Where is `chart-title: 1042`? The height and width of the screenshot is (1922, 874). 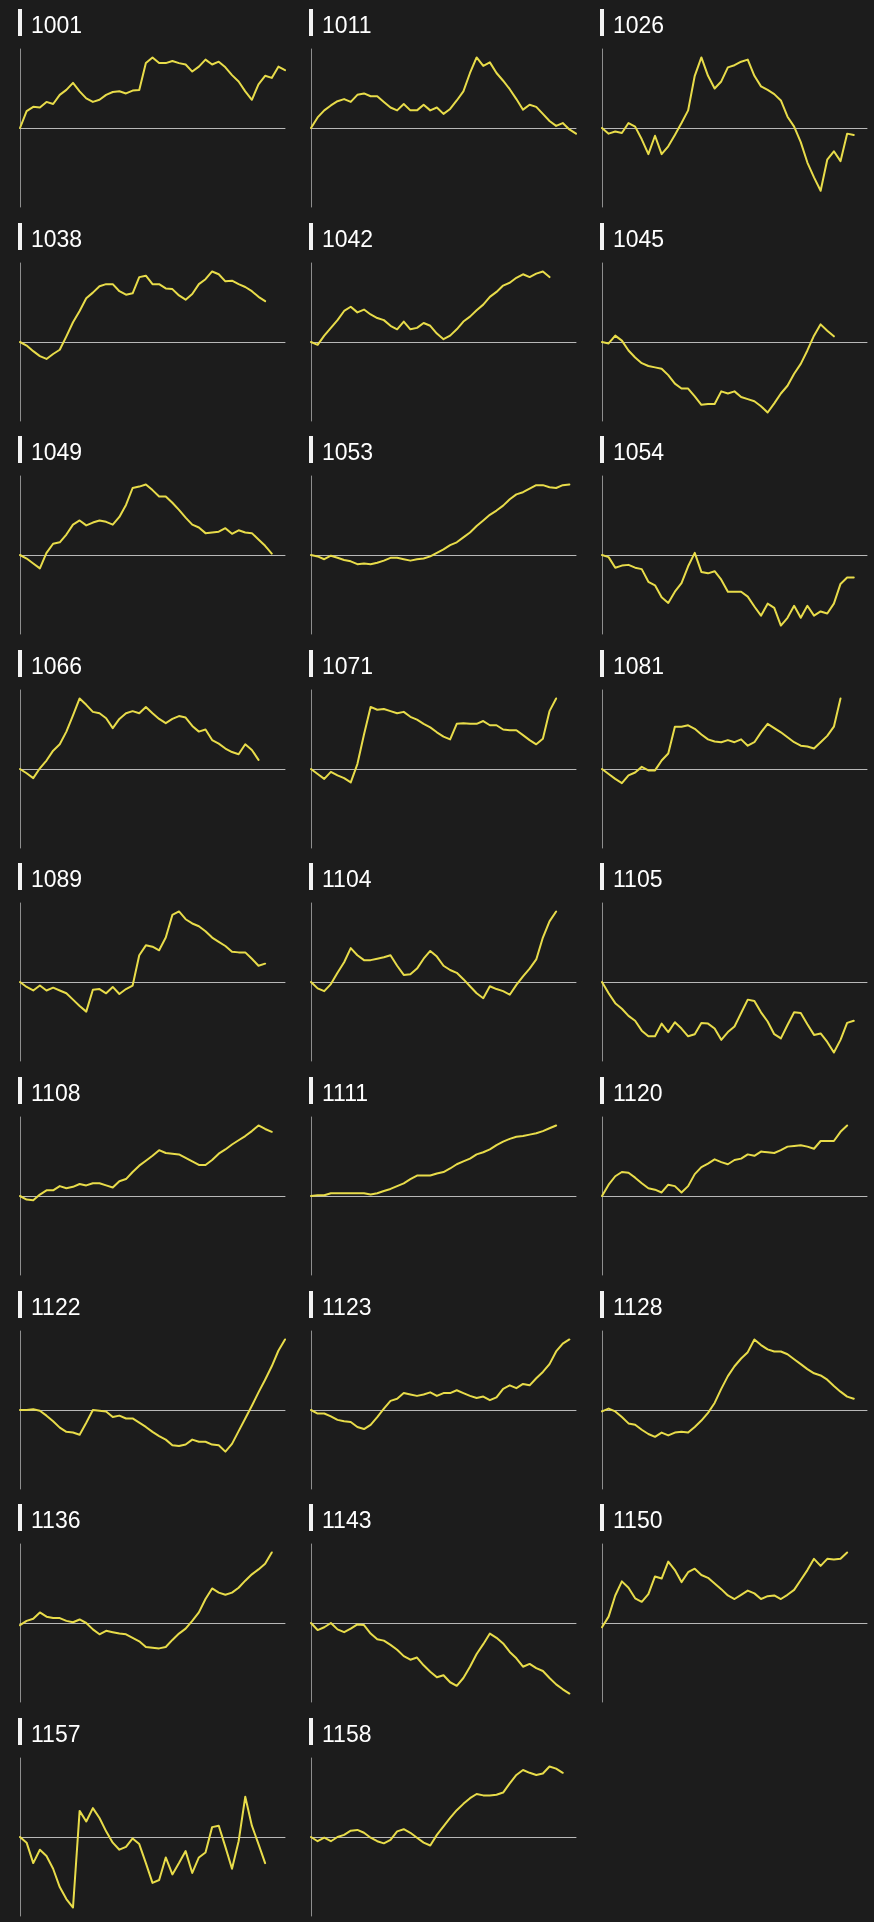 chart-title: 1042 is located at coordinates (348, 238).